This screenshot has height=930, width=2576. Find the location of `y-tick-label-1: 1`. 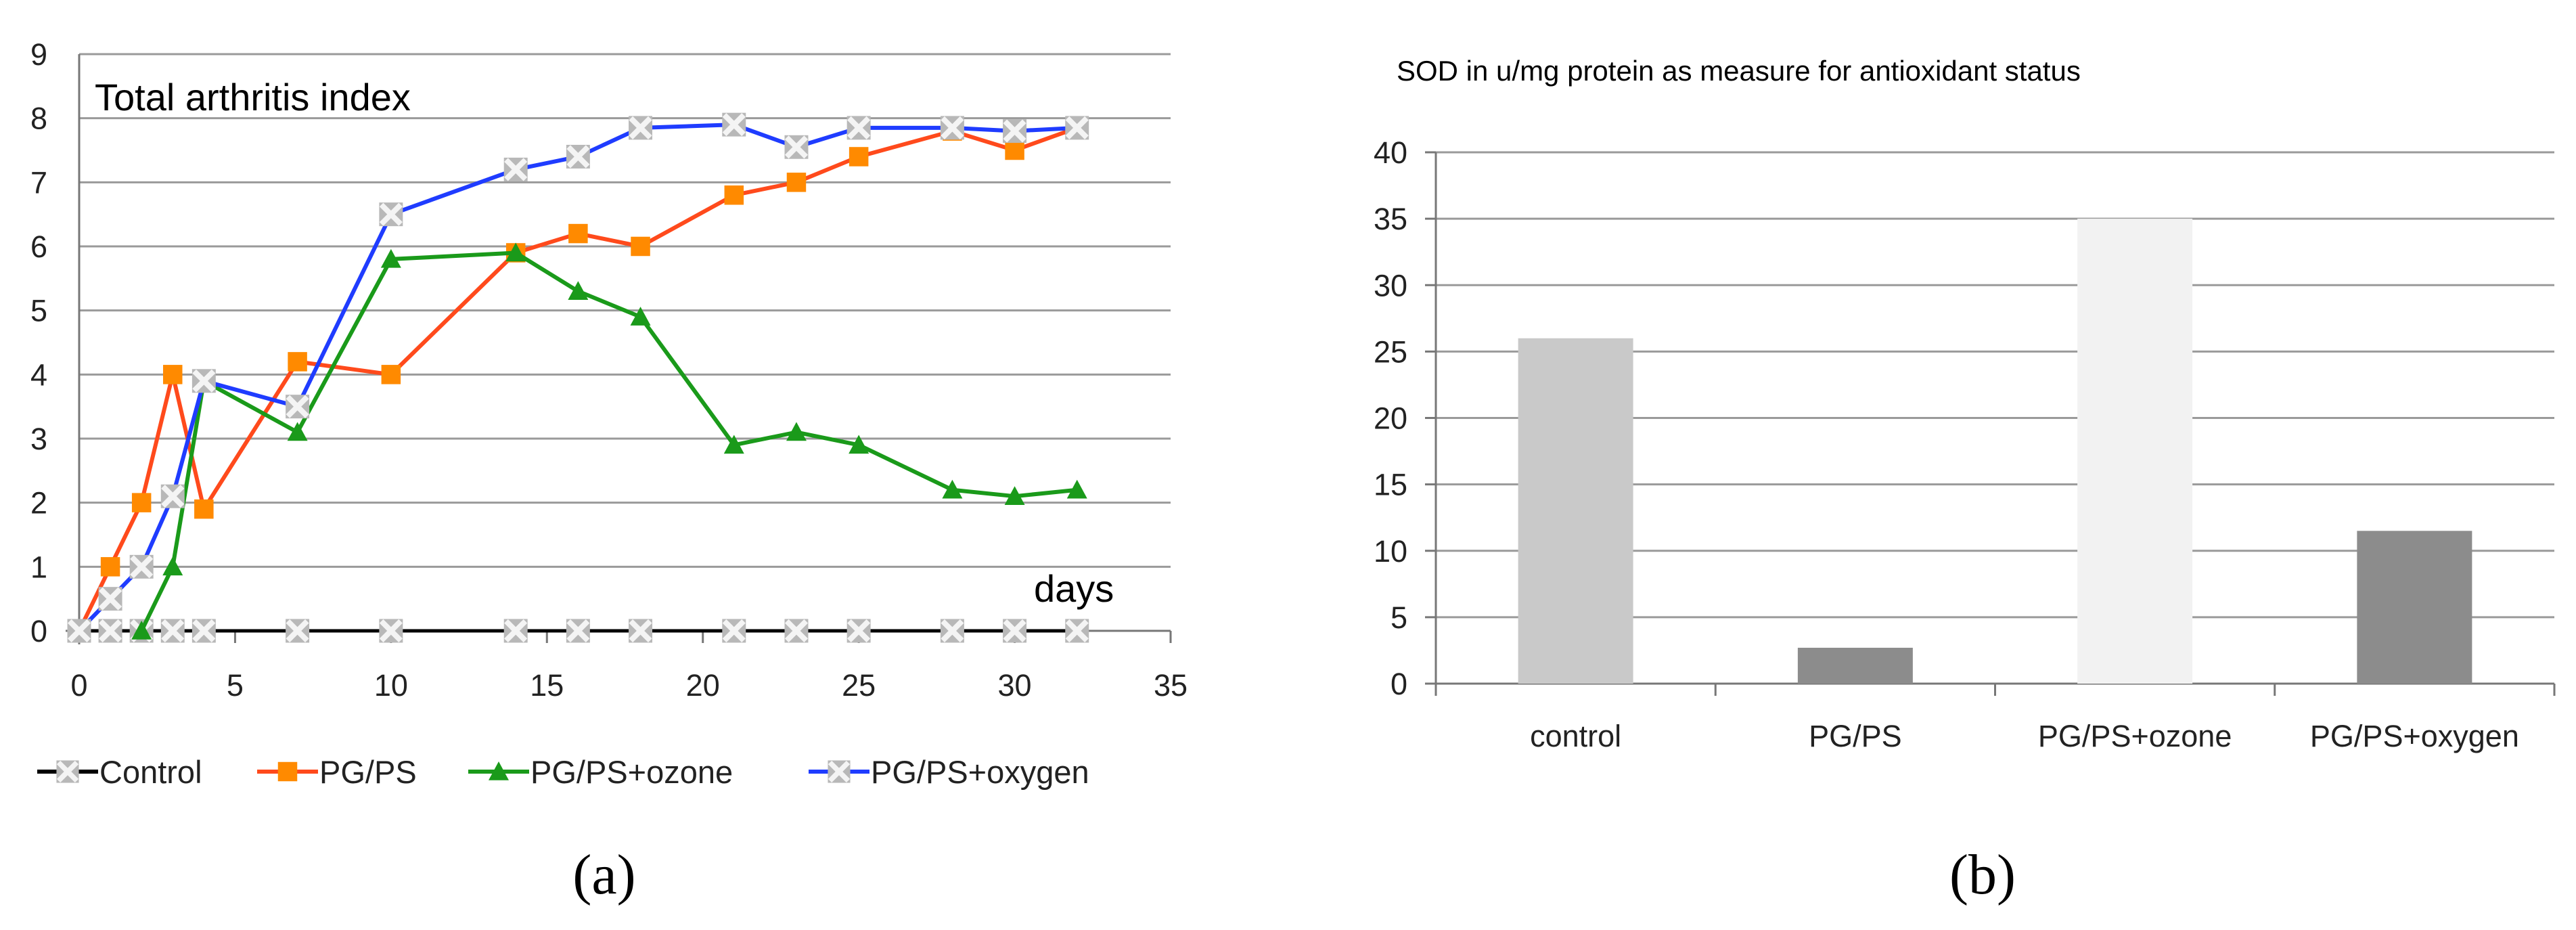

y-tick-label-1: 1 is located at coordinates (38, 567).